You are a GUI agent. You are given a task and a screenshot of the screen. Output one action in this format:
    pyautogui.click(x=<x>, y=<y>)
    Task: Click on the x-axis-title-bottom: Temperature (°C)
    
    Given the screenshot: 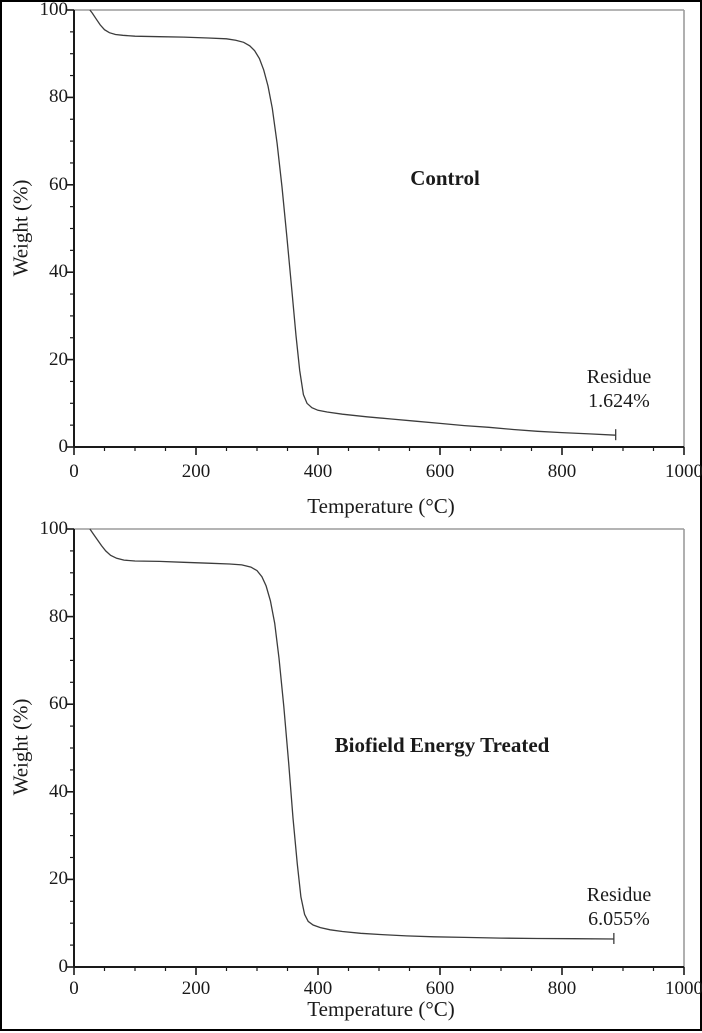 What is the action you would take?
    pyautogui.click(x=381, y=1009)
    